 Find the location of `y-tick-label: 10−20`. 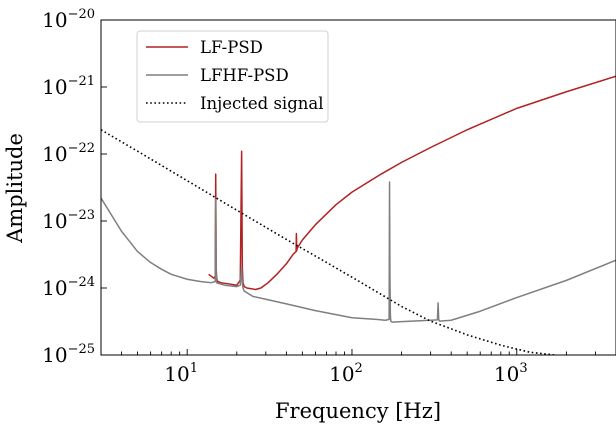

y-tick-label: 10−20 is located at coordinates (68, 19).